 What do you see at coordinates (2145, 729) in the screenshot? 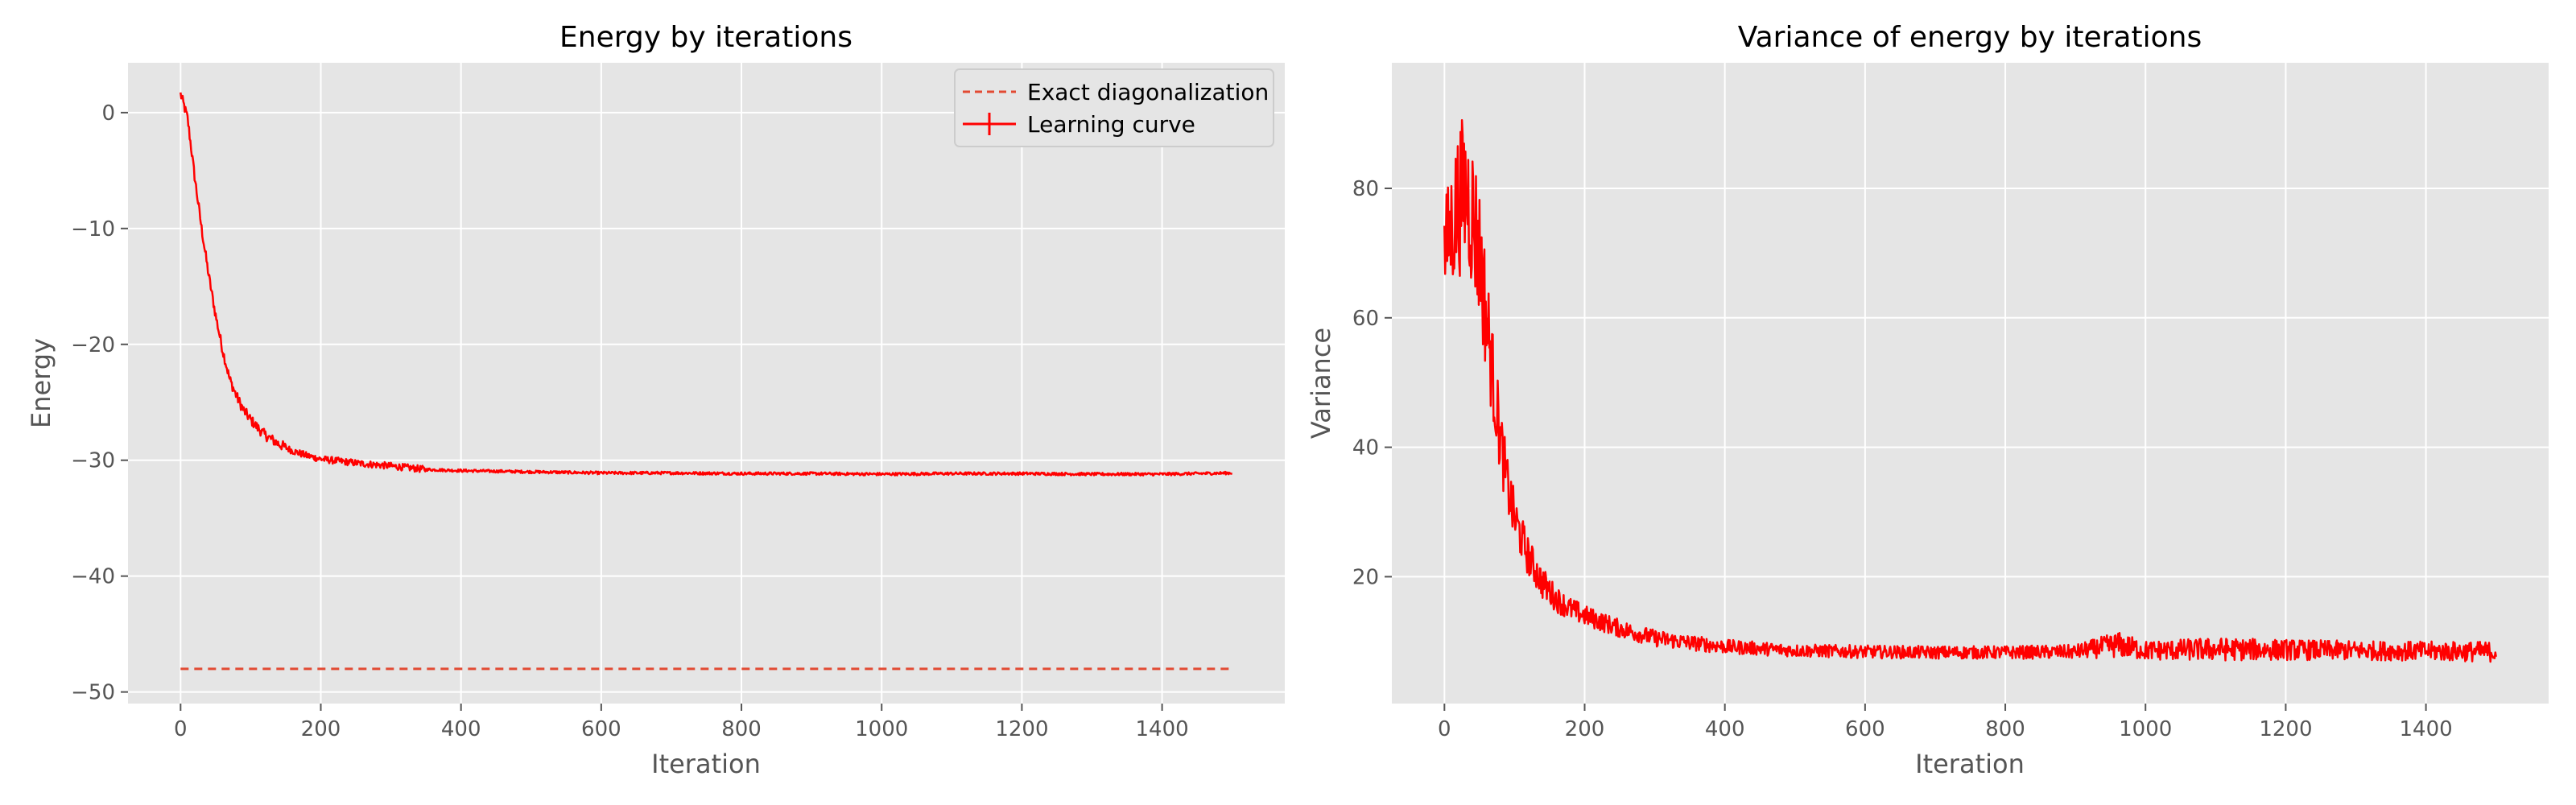
I see `variance-x-tick-label: 1000` at bounding box center [2145, 729].